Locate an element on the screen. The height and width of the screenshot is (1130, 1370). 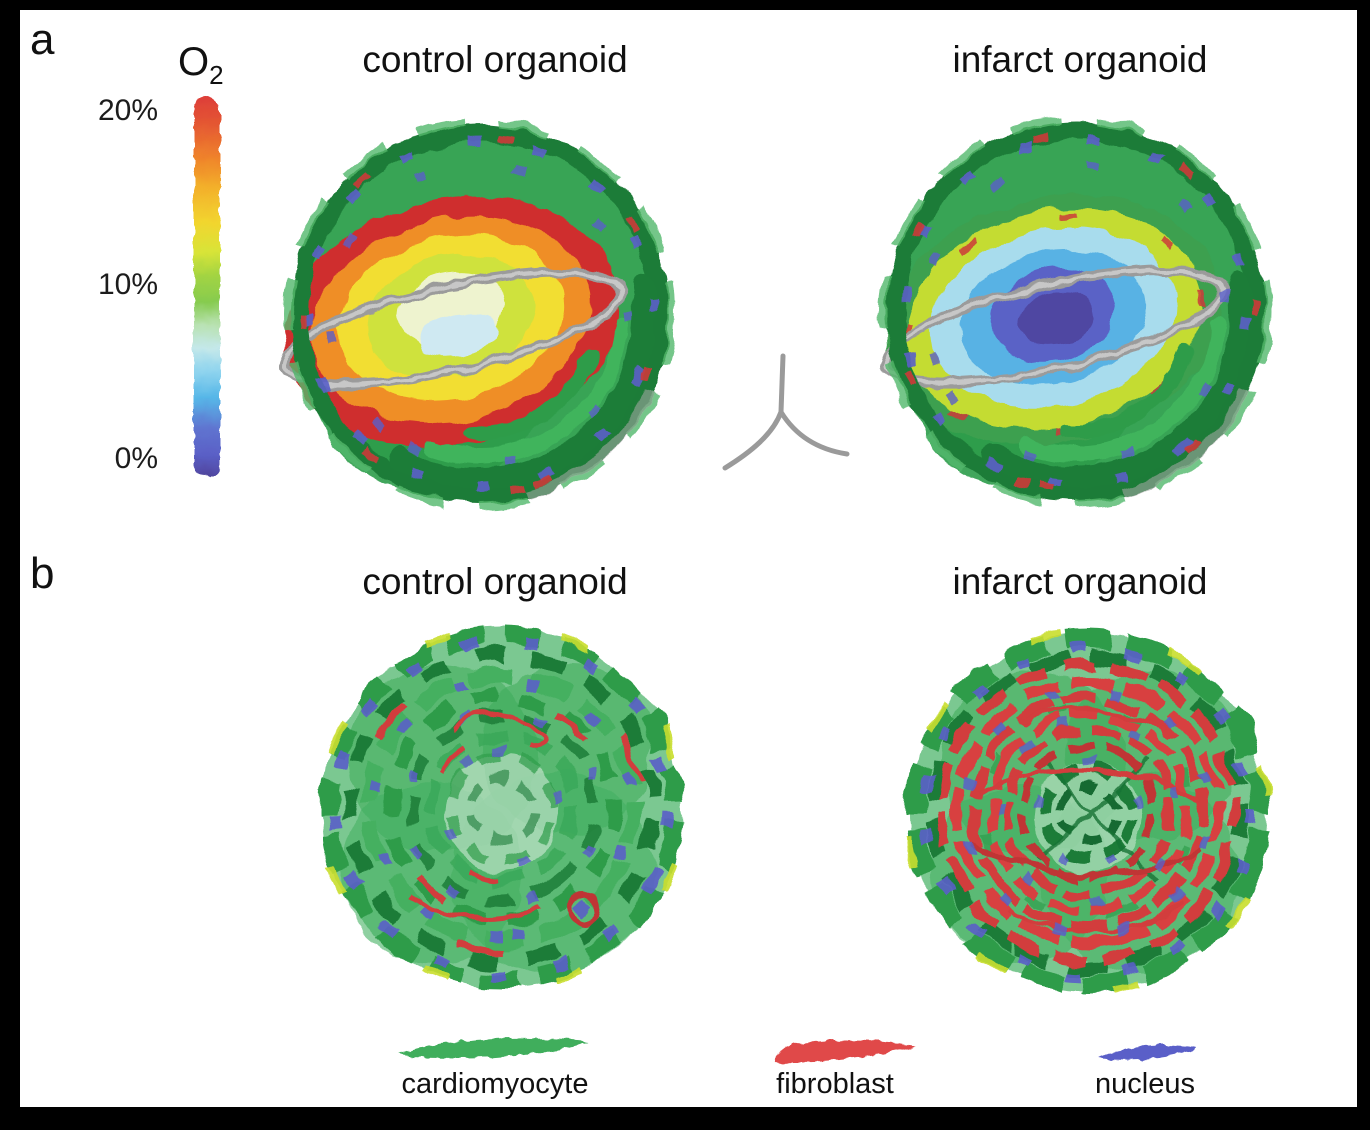
o2-colorbar is located at coordinates (207, 287).